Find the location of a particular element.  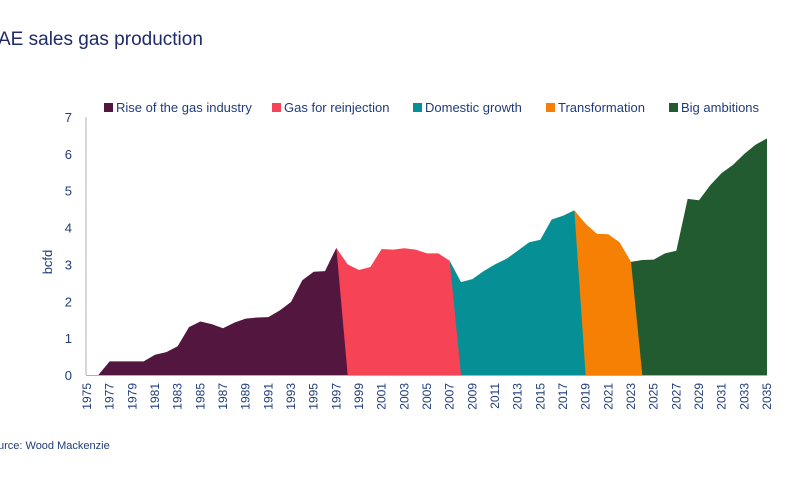

x-tick-label: 1997 is located at coordinates (336, 396).